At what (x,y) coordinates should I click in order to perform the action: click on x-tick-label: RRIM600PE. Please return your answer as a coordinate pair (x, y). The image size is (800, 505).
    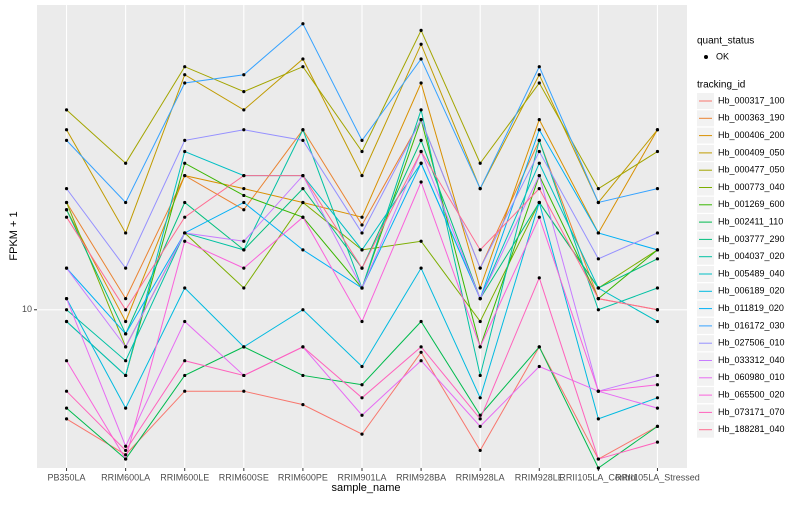
    Looking at the image, I should click on (303, 477).